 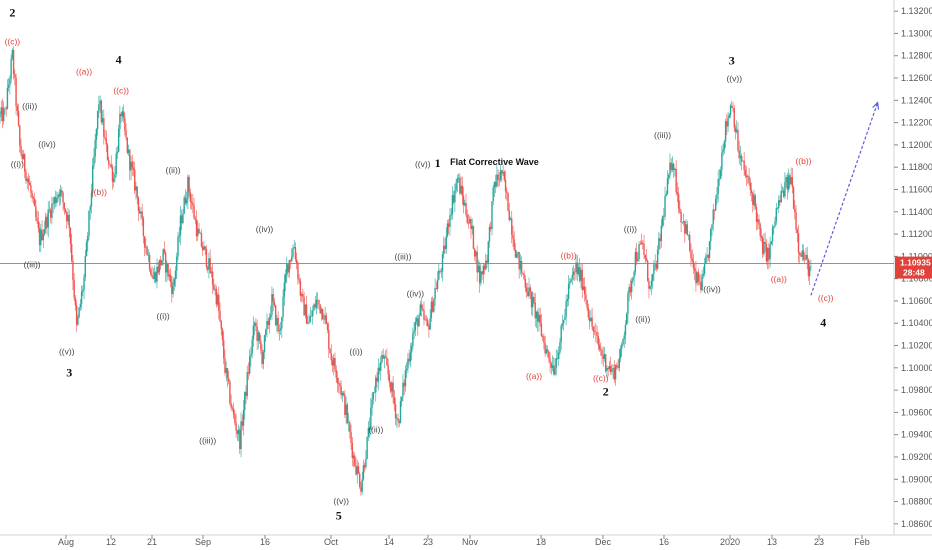 What do you see at coordinates (916, 412) in the screenshot?
I see `y-tick-label: 1.09600` at bounding box center [916, 412].